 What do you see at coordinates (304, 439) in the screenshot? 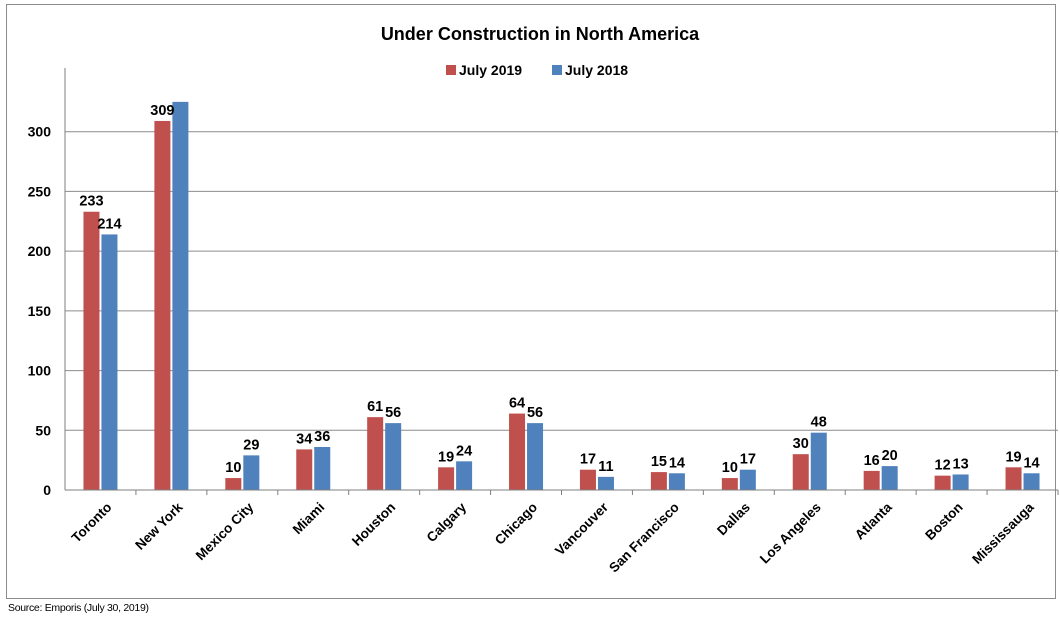
I see `data-label-miami-july-2019: 34` at bounding box center [304, 439].